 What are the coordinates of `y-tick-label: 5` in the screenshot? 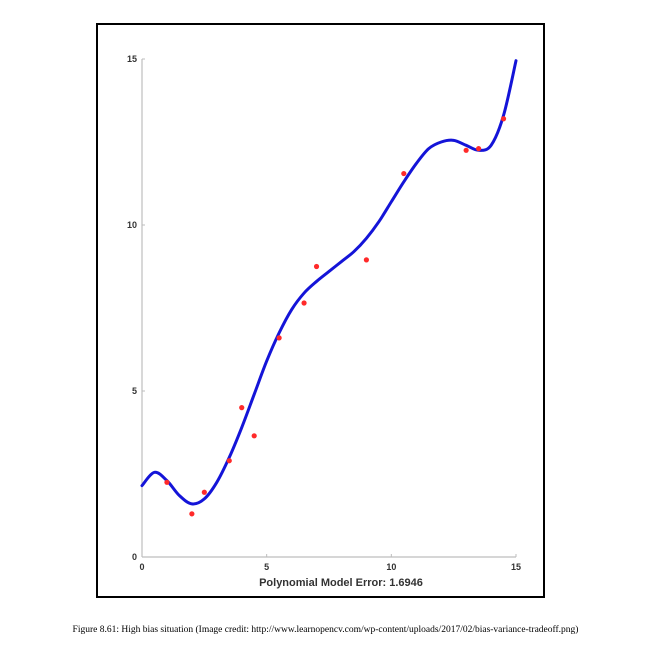 It's located at (134, 391).